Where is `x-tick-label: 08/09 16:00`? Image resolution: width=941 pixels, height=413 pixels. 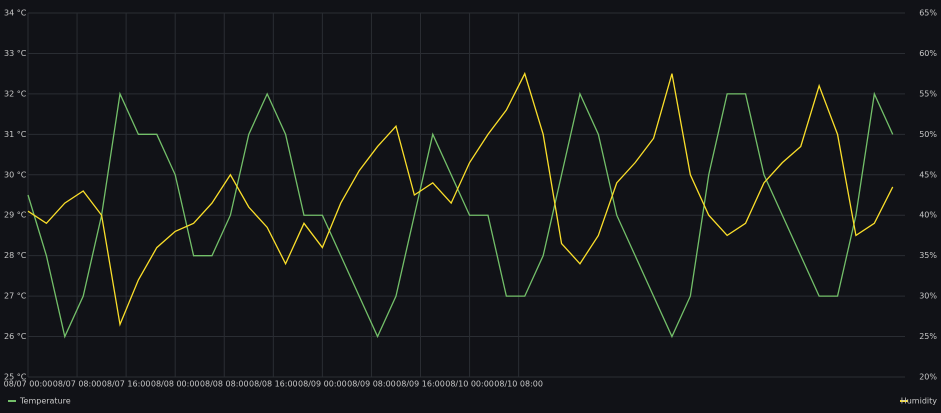 x-tick-label: 08/09 16:00 is located at coordinates (420, 384).